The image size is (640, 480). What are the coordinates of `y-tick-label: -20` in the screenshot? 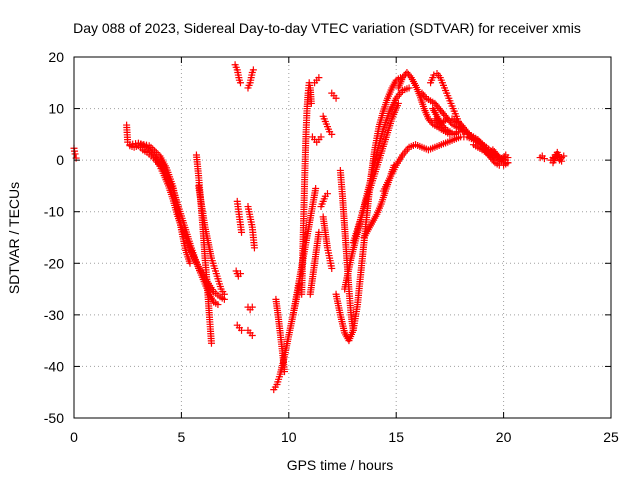 It's located at (54, 263).